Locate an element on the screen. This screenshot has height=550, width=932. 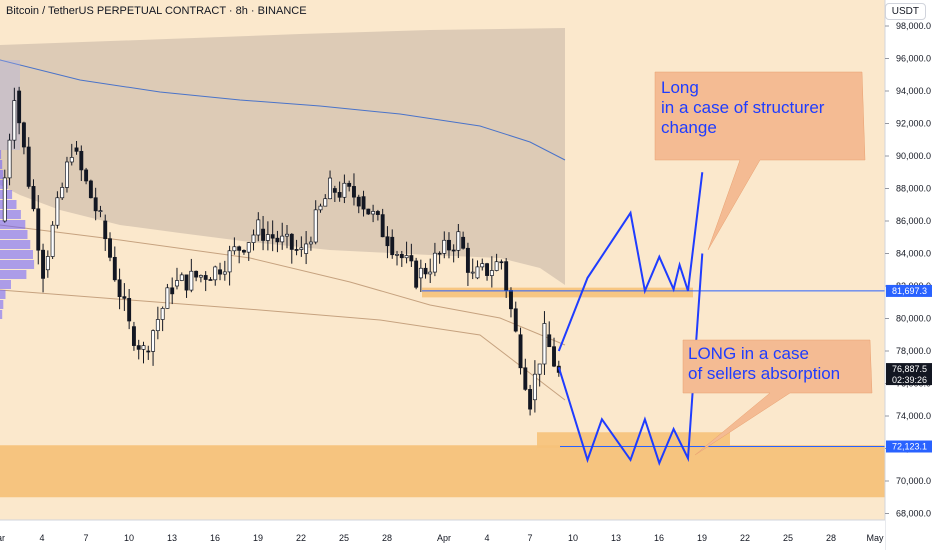
price-tick-label: 88,000.0 is located at coordinates (913, 189).